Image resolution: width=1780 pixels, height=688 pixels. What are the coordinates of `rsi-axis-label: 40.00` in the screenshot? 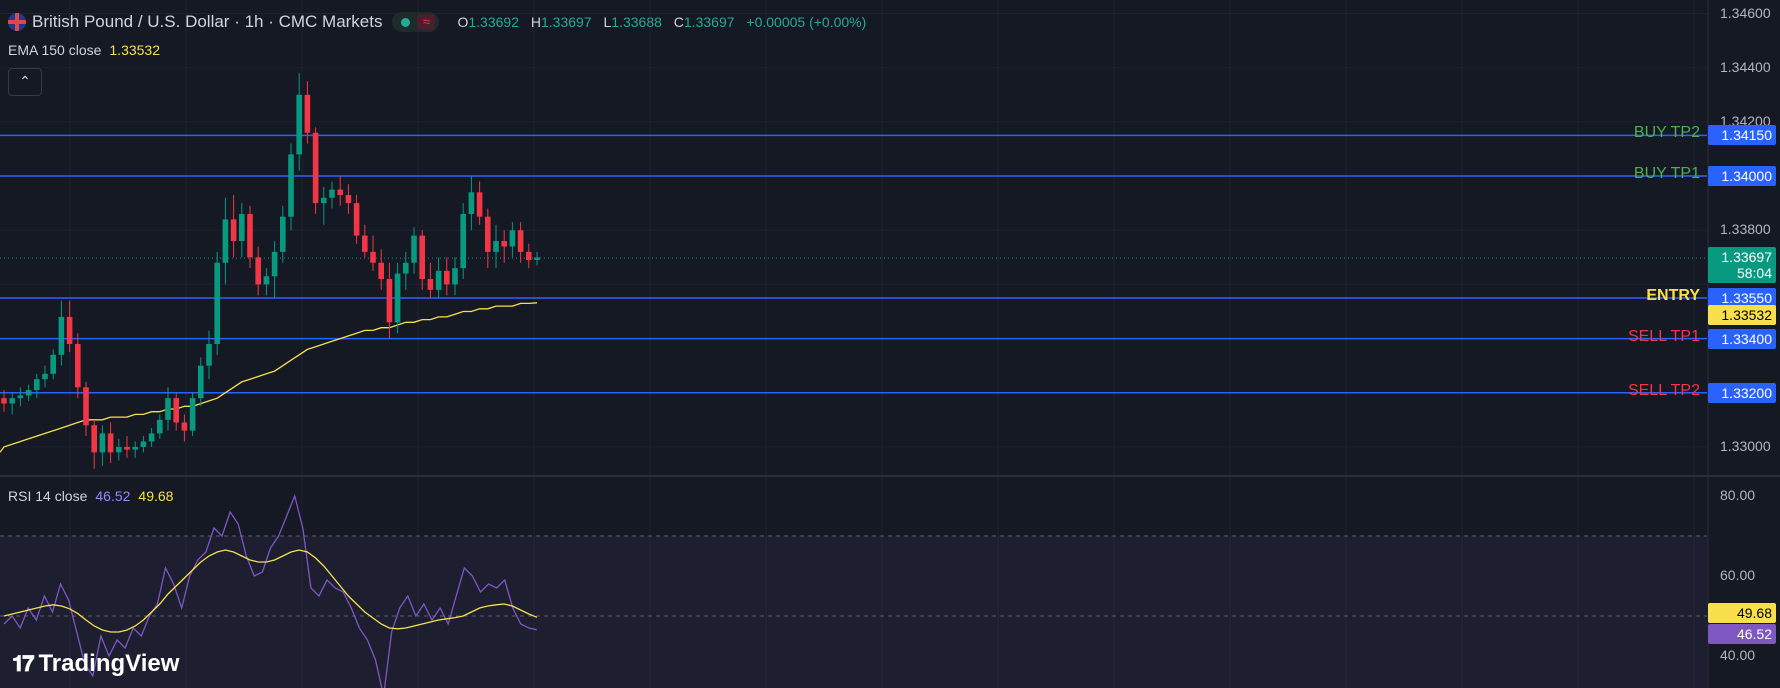 It's located at (1738, 655).